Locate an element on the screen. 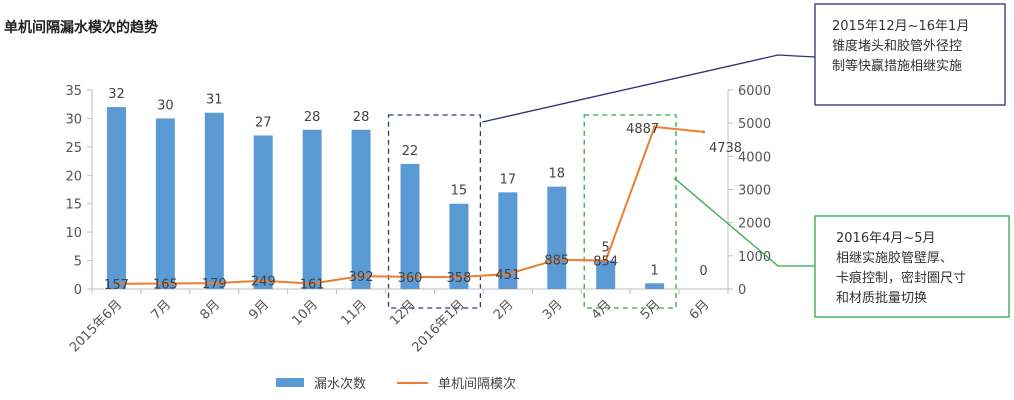 The height and width of the screenshot is (400, 1014). line-data-label: 885 is located at coordinates (556, 261).